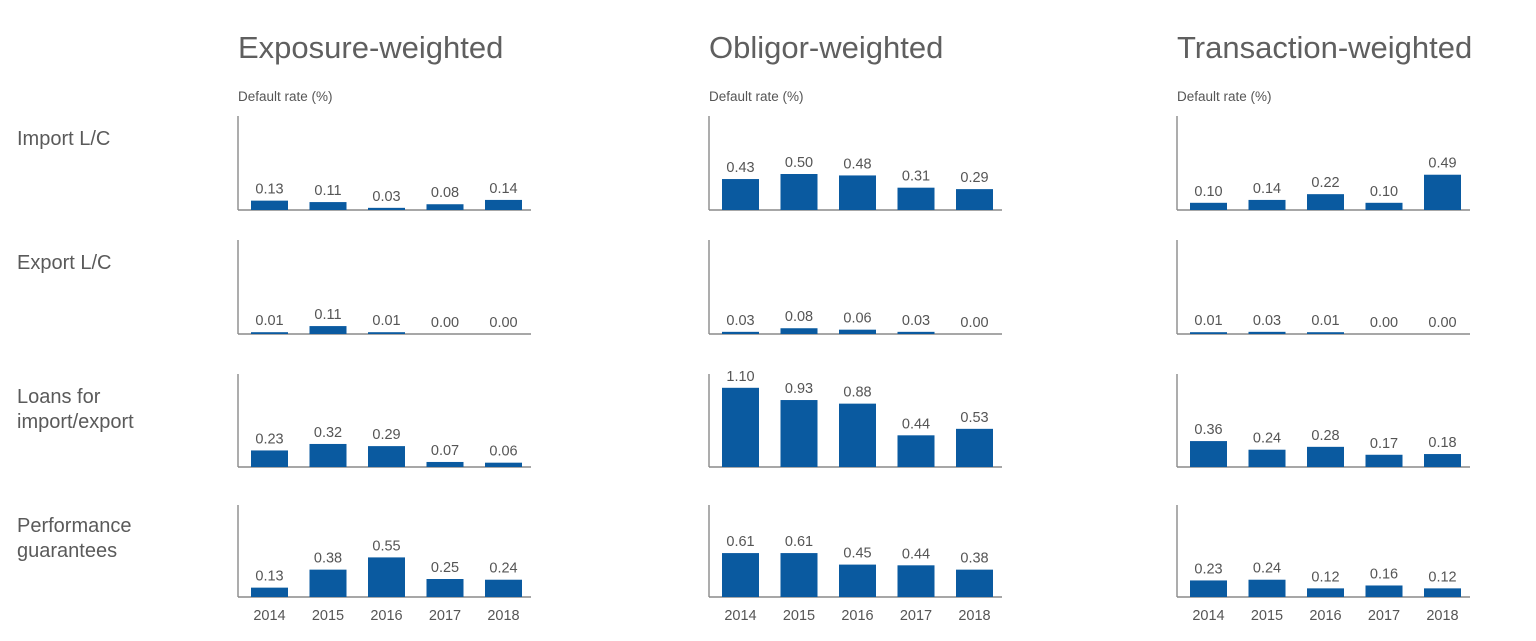 This screenshot has width=1536, height=641. I want to click on data-label: 0.55, so click(386, 546).